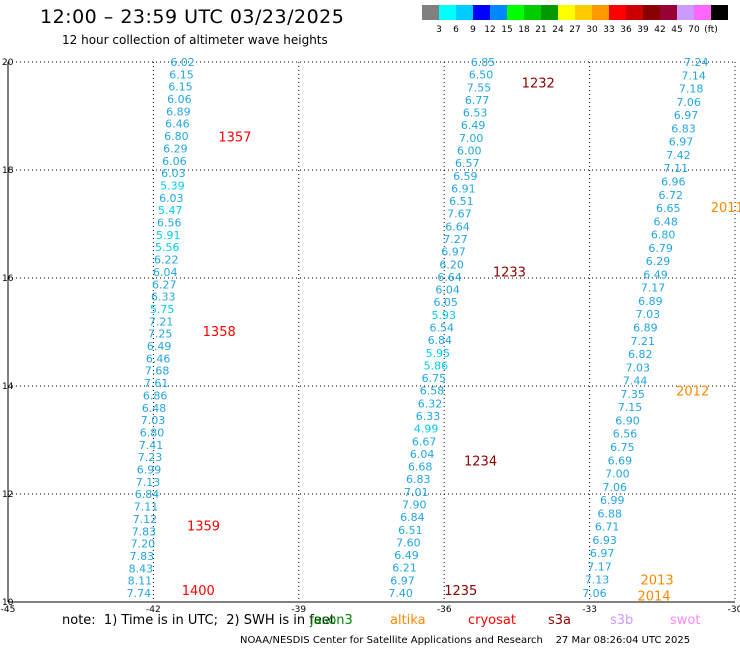 The height and width of the screenshot is (650, 740). What do you see at coordinates (198, 591) in the screenshot?
I see `time-label: 1400` at bounding box center [198, 591].